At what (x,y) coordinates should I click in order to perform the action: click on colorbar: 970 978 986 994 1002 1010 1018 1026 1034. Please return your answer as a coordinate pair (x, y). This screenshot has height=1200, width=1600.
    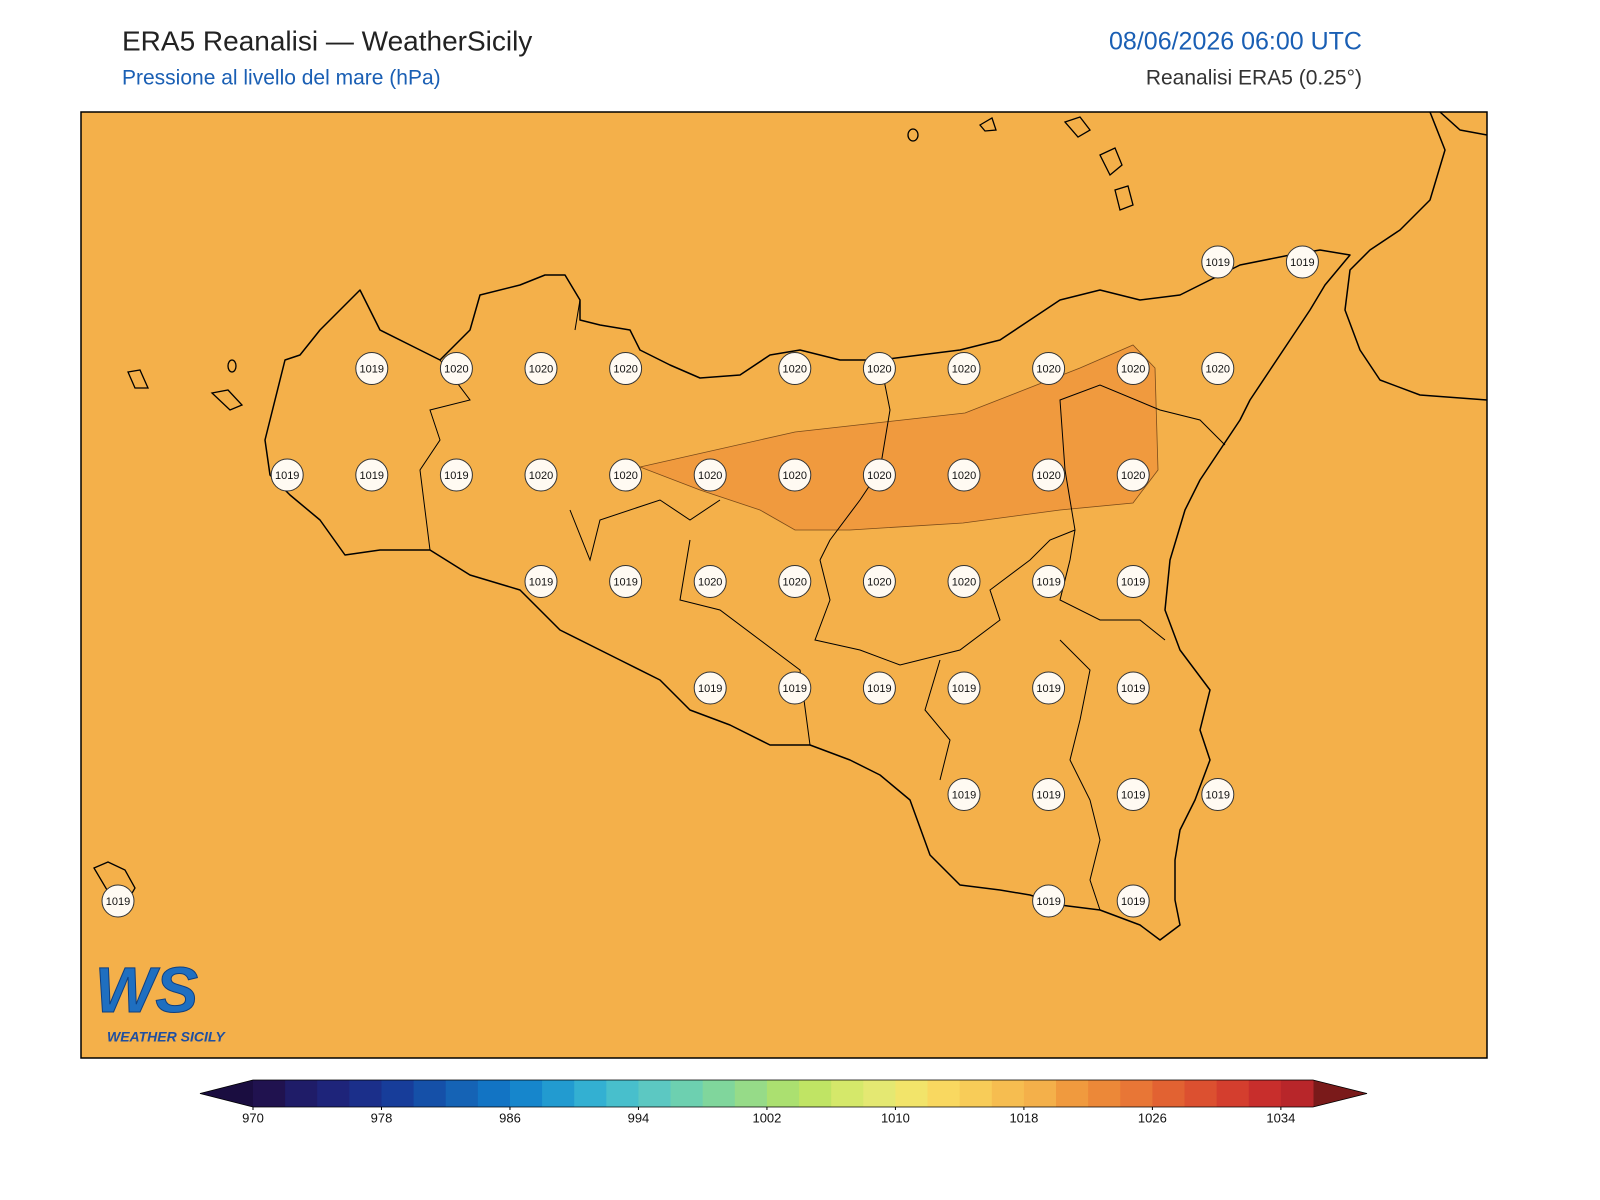
    Looking at the image, I should click on (783, 1102).